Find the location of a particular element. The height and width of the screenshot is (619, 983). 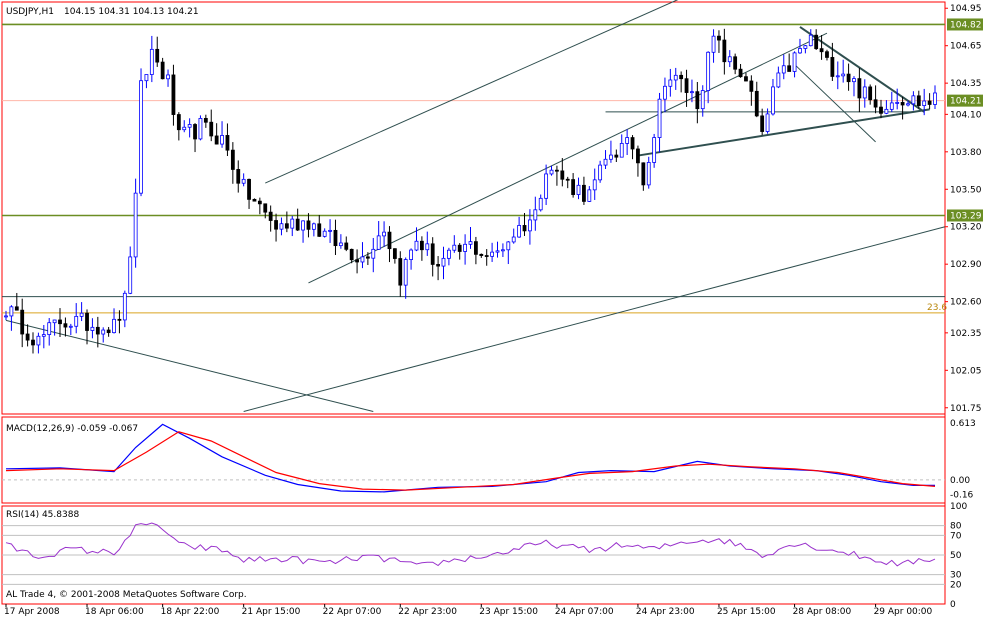

price-tick-label: 101.75 is located at coordinates (966, 409).